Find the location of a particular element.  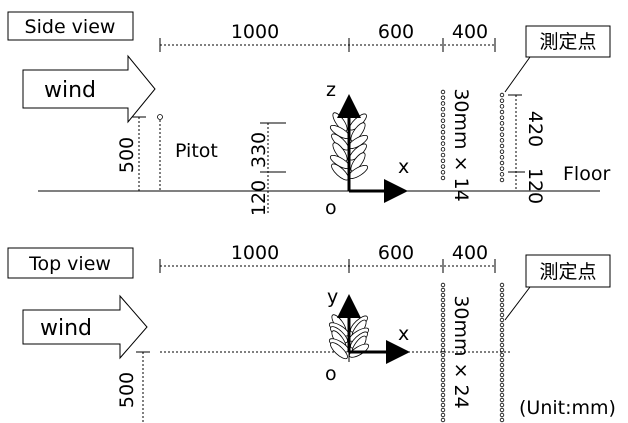

plant is located at coordinates (349, 150).